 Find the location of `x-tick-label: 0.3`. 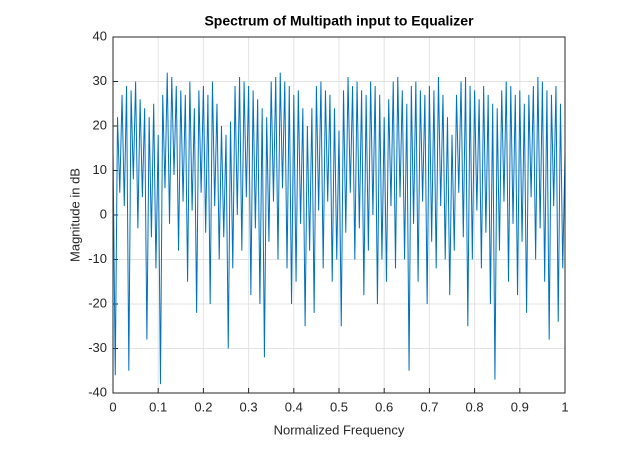

x-tick-label: 0.3 is located at coordinates (249, 406).